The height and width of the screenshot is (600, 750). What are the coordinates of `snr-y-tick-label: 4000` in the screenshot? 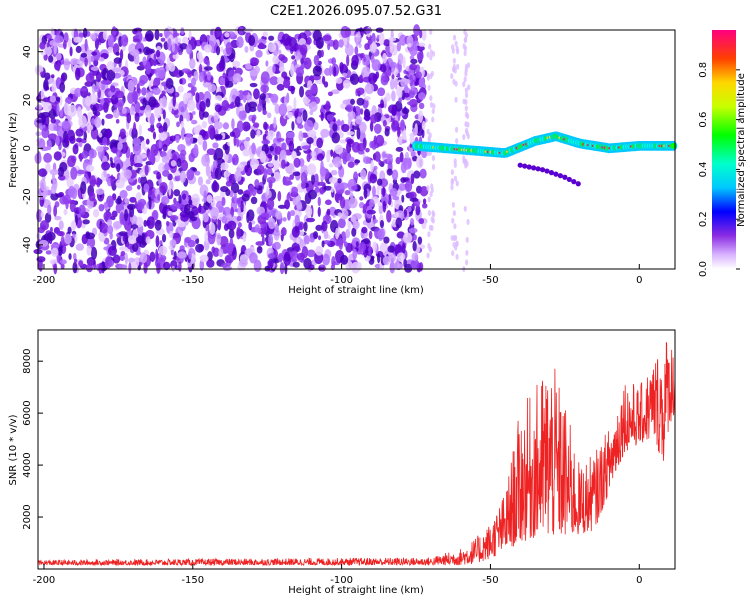 It's located at (27, 464).